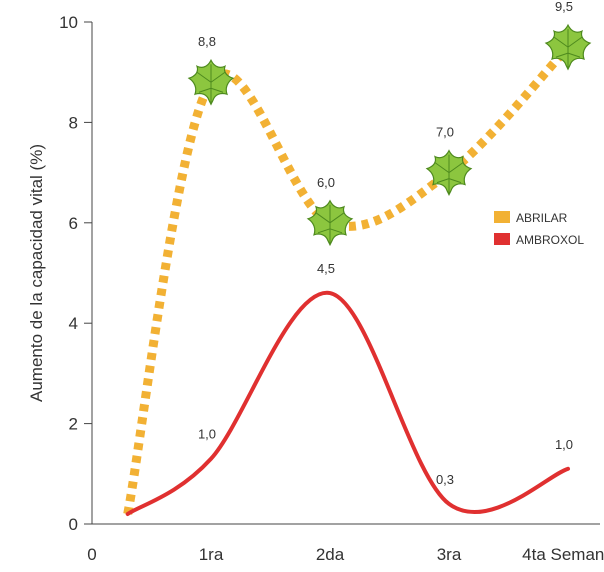 The width and height of the screenshot is (604, 572). Describe the element at coordinates (326, 182) in the screenshot. I see `data-label-abrilar: 6,0` at that location.